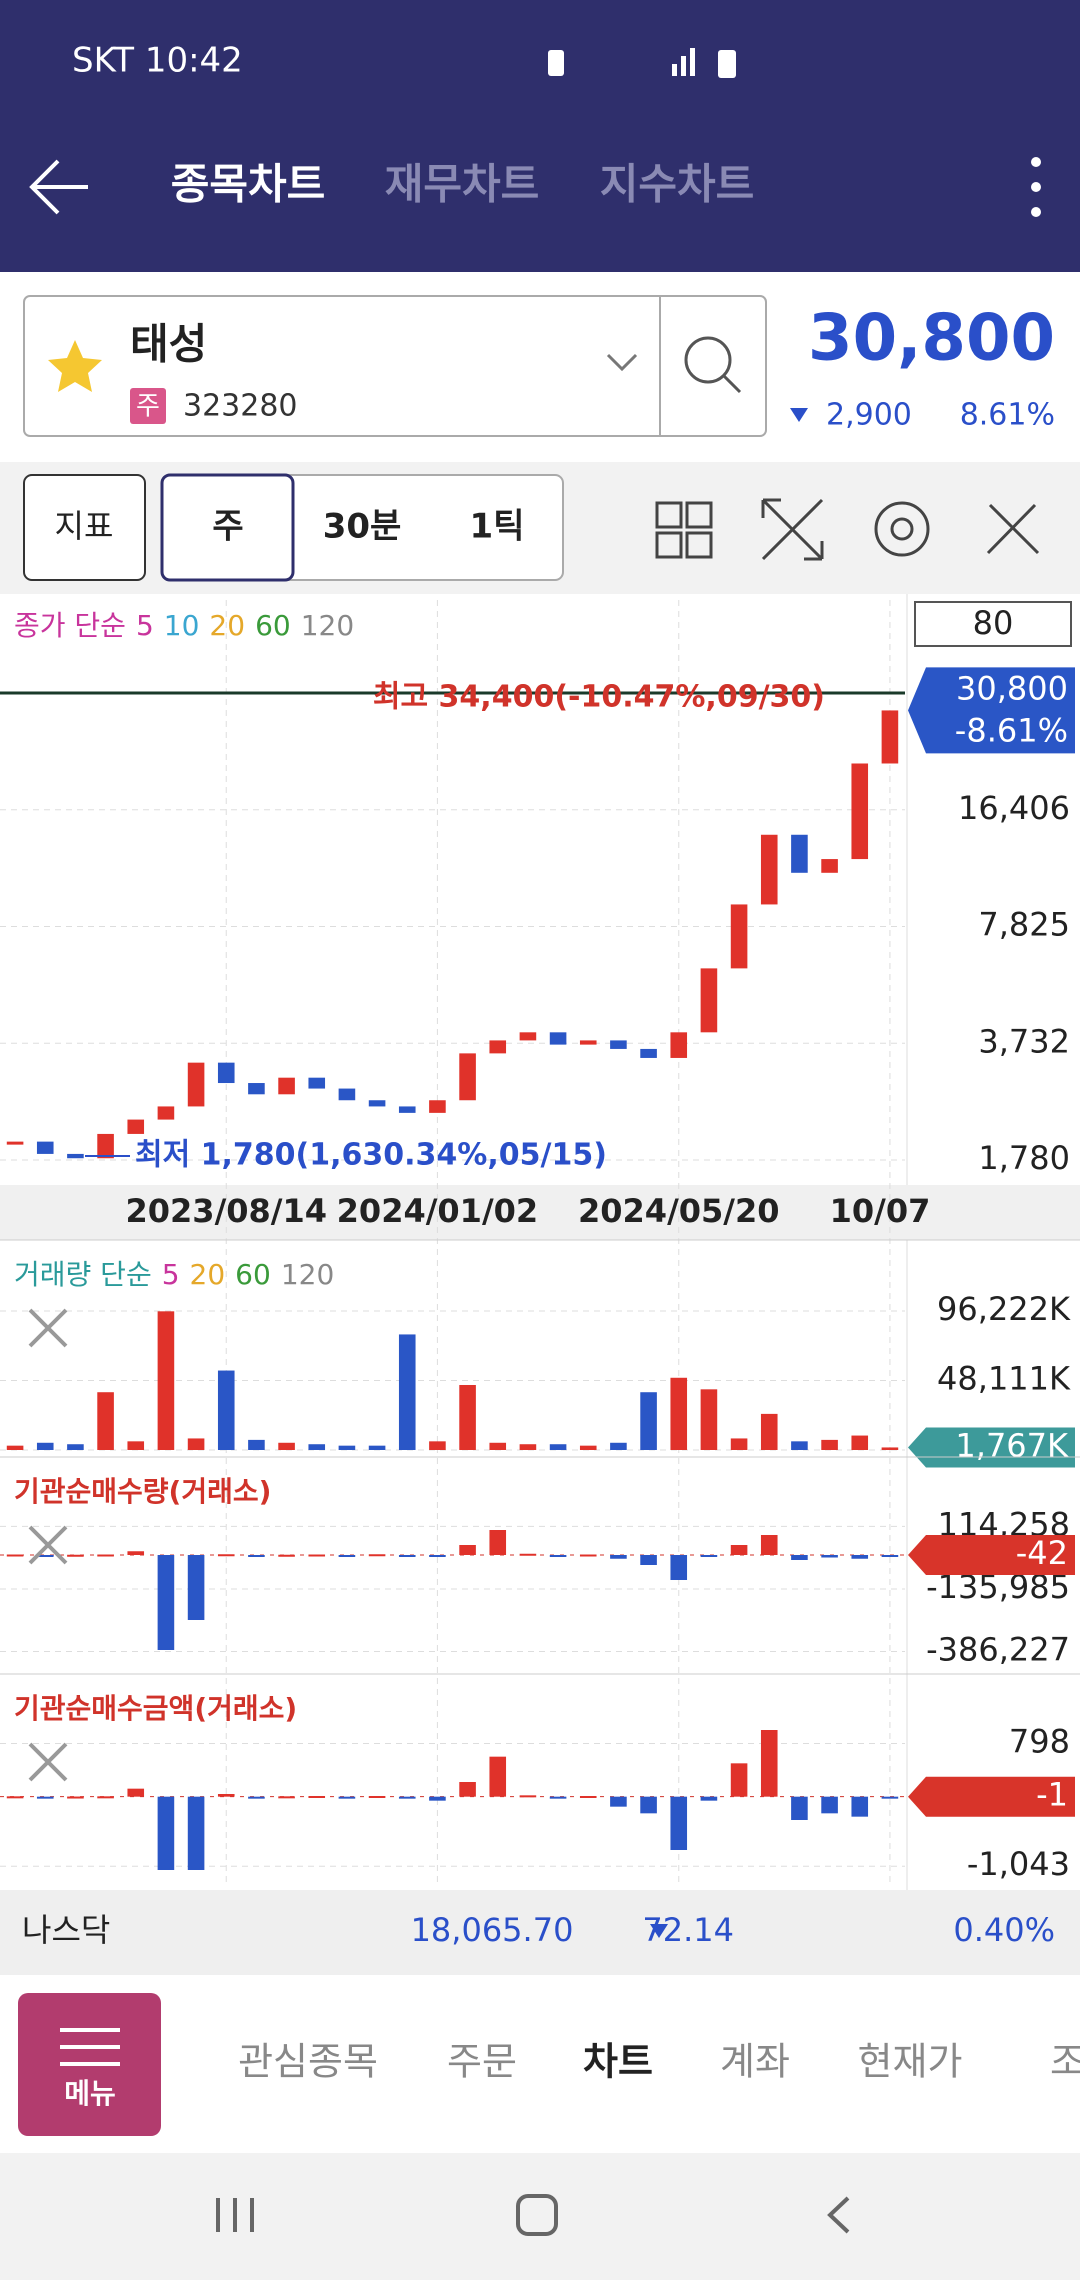 The width and height of the screenshot is (1080, 2284). What do you see at coordinates (910, 2062) in the screenshot?
I see `nav-tab: 현재가` at bounding box center [910, 2062].